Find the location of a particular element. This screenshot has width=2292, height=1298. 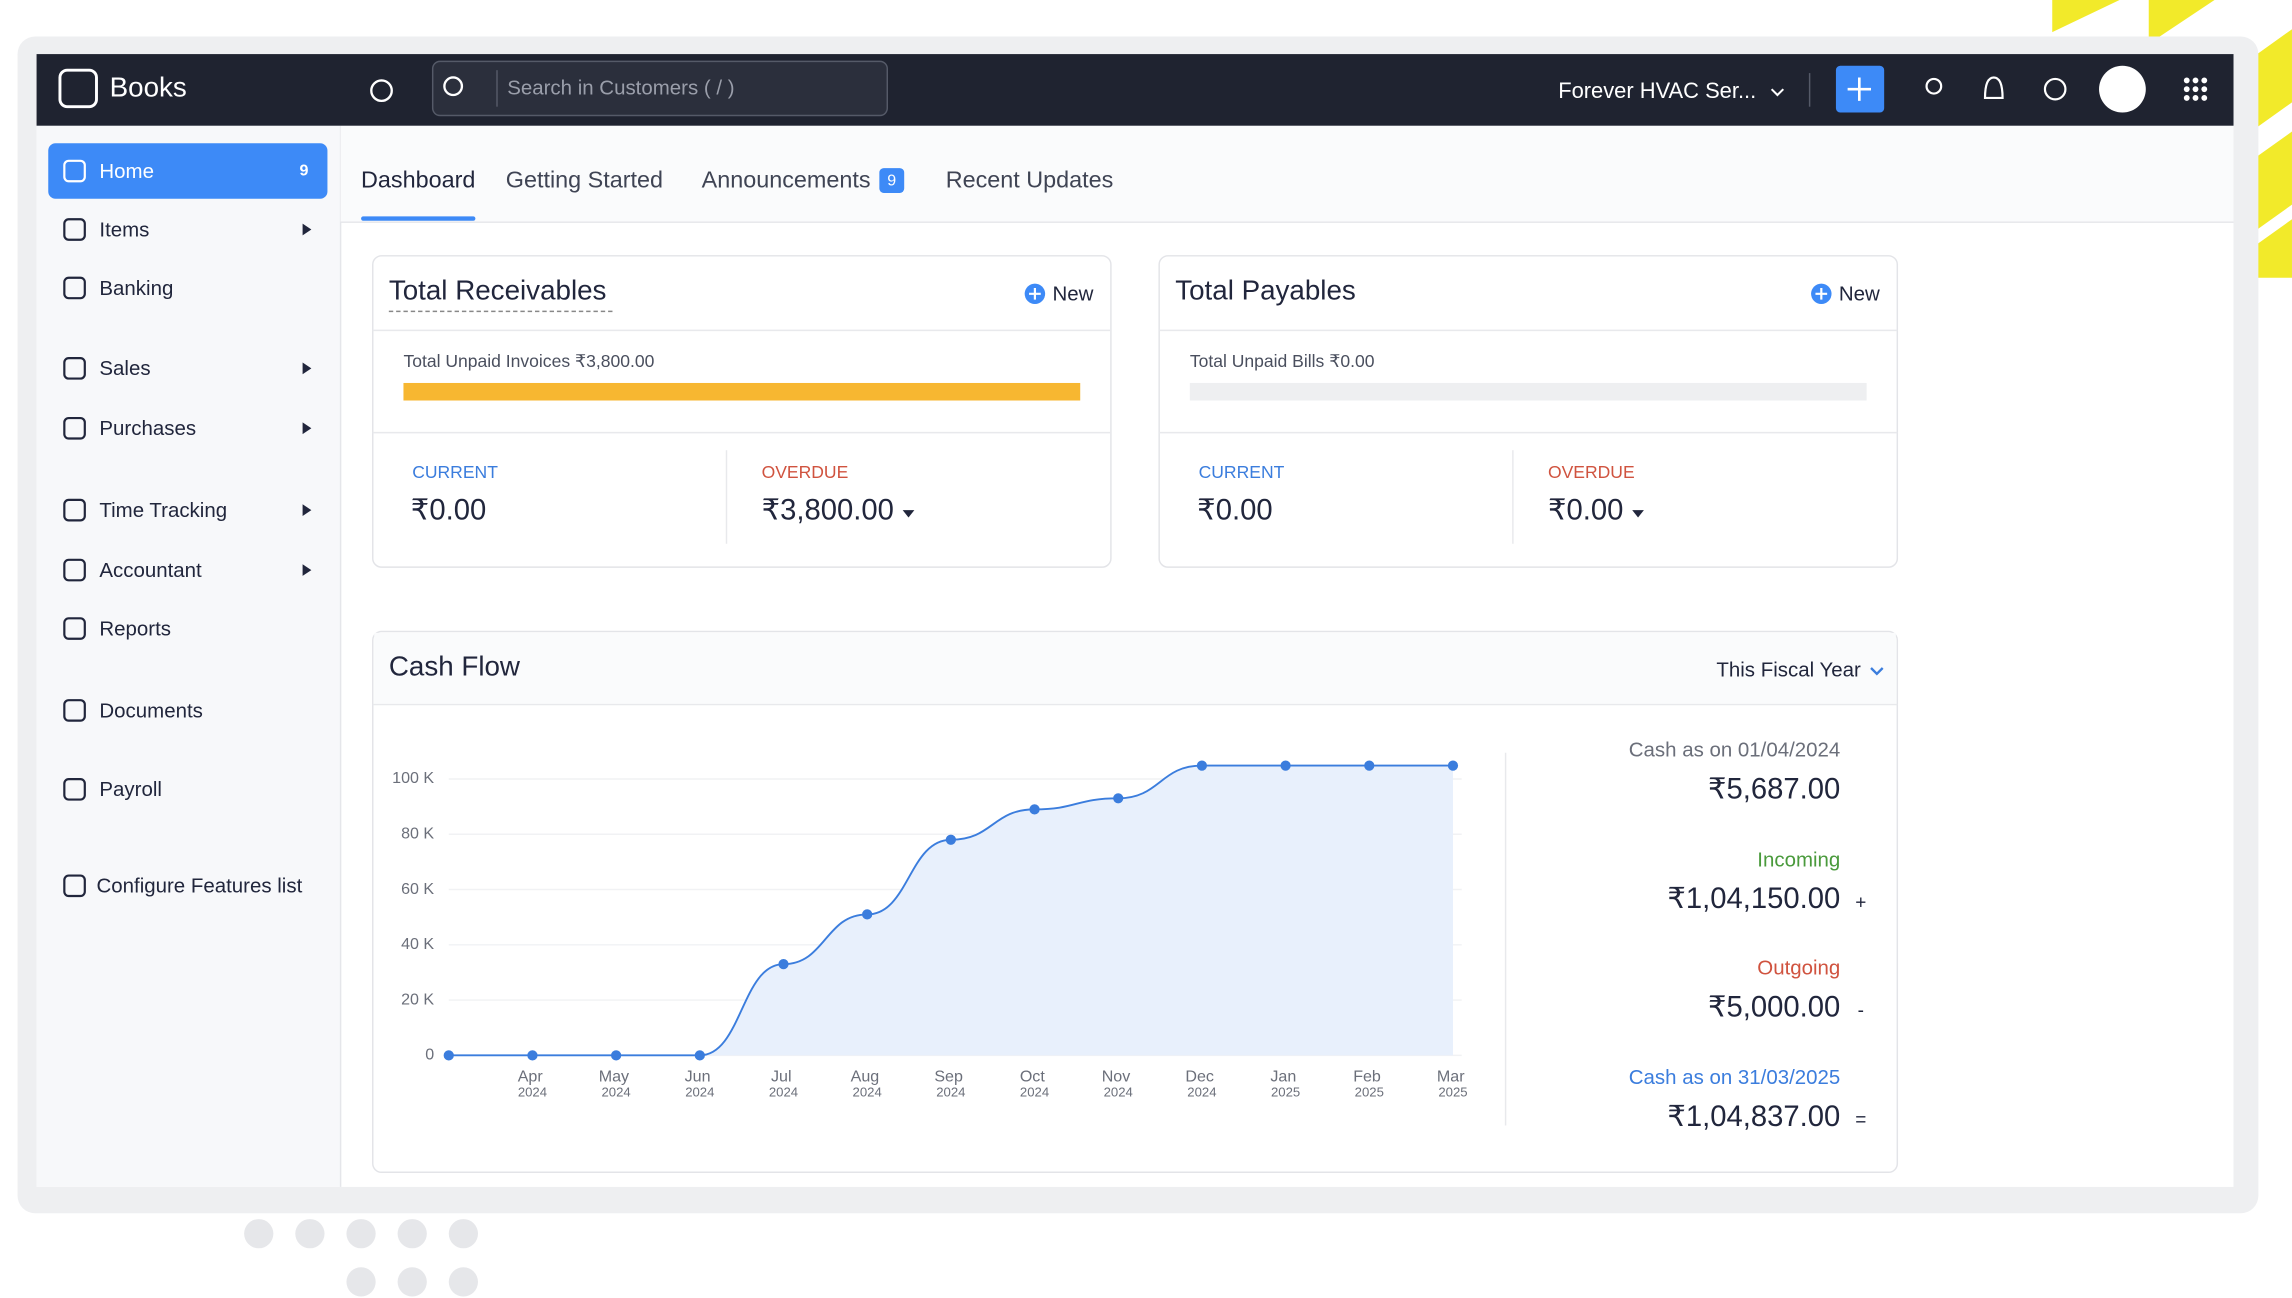

nav-label: Purchases is located at coordinates (147, 428).